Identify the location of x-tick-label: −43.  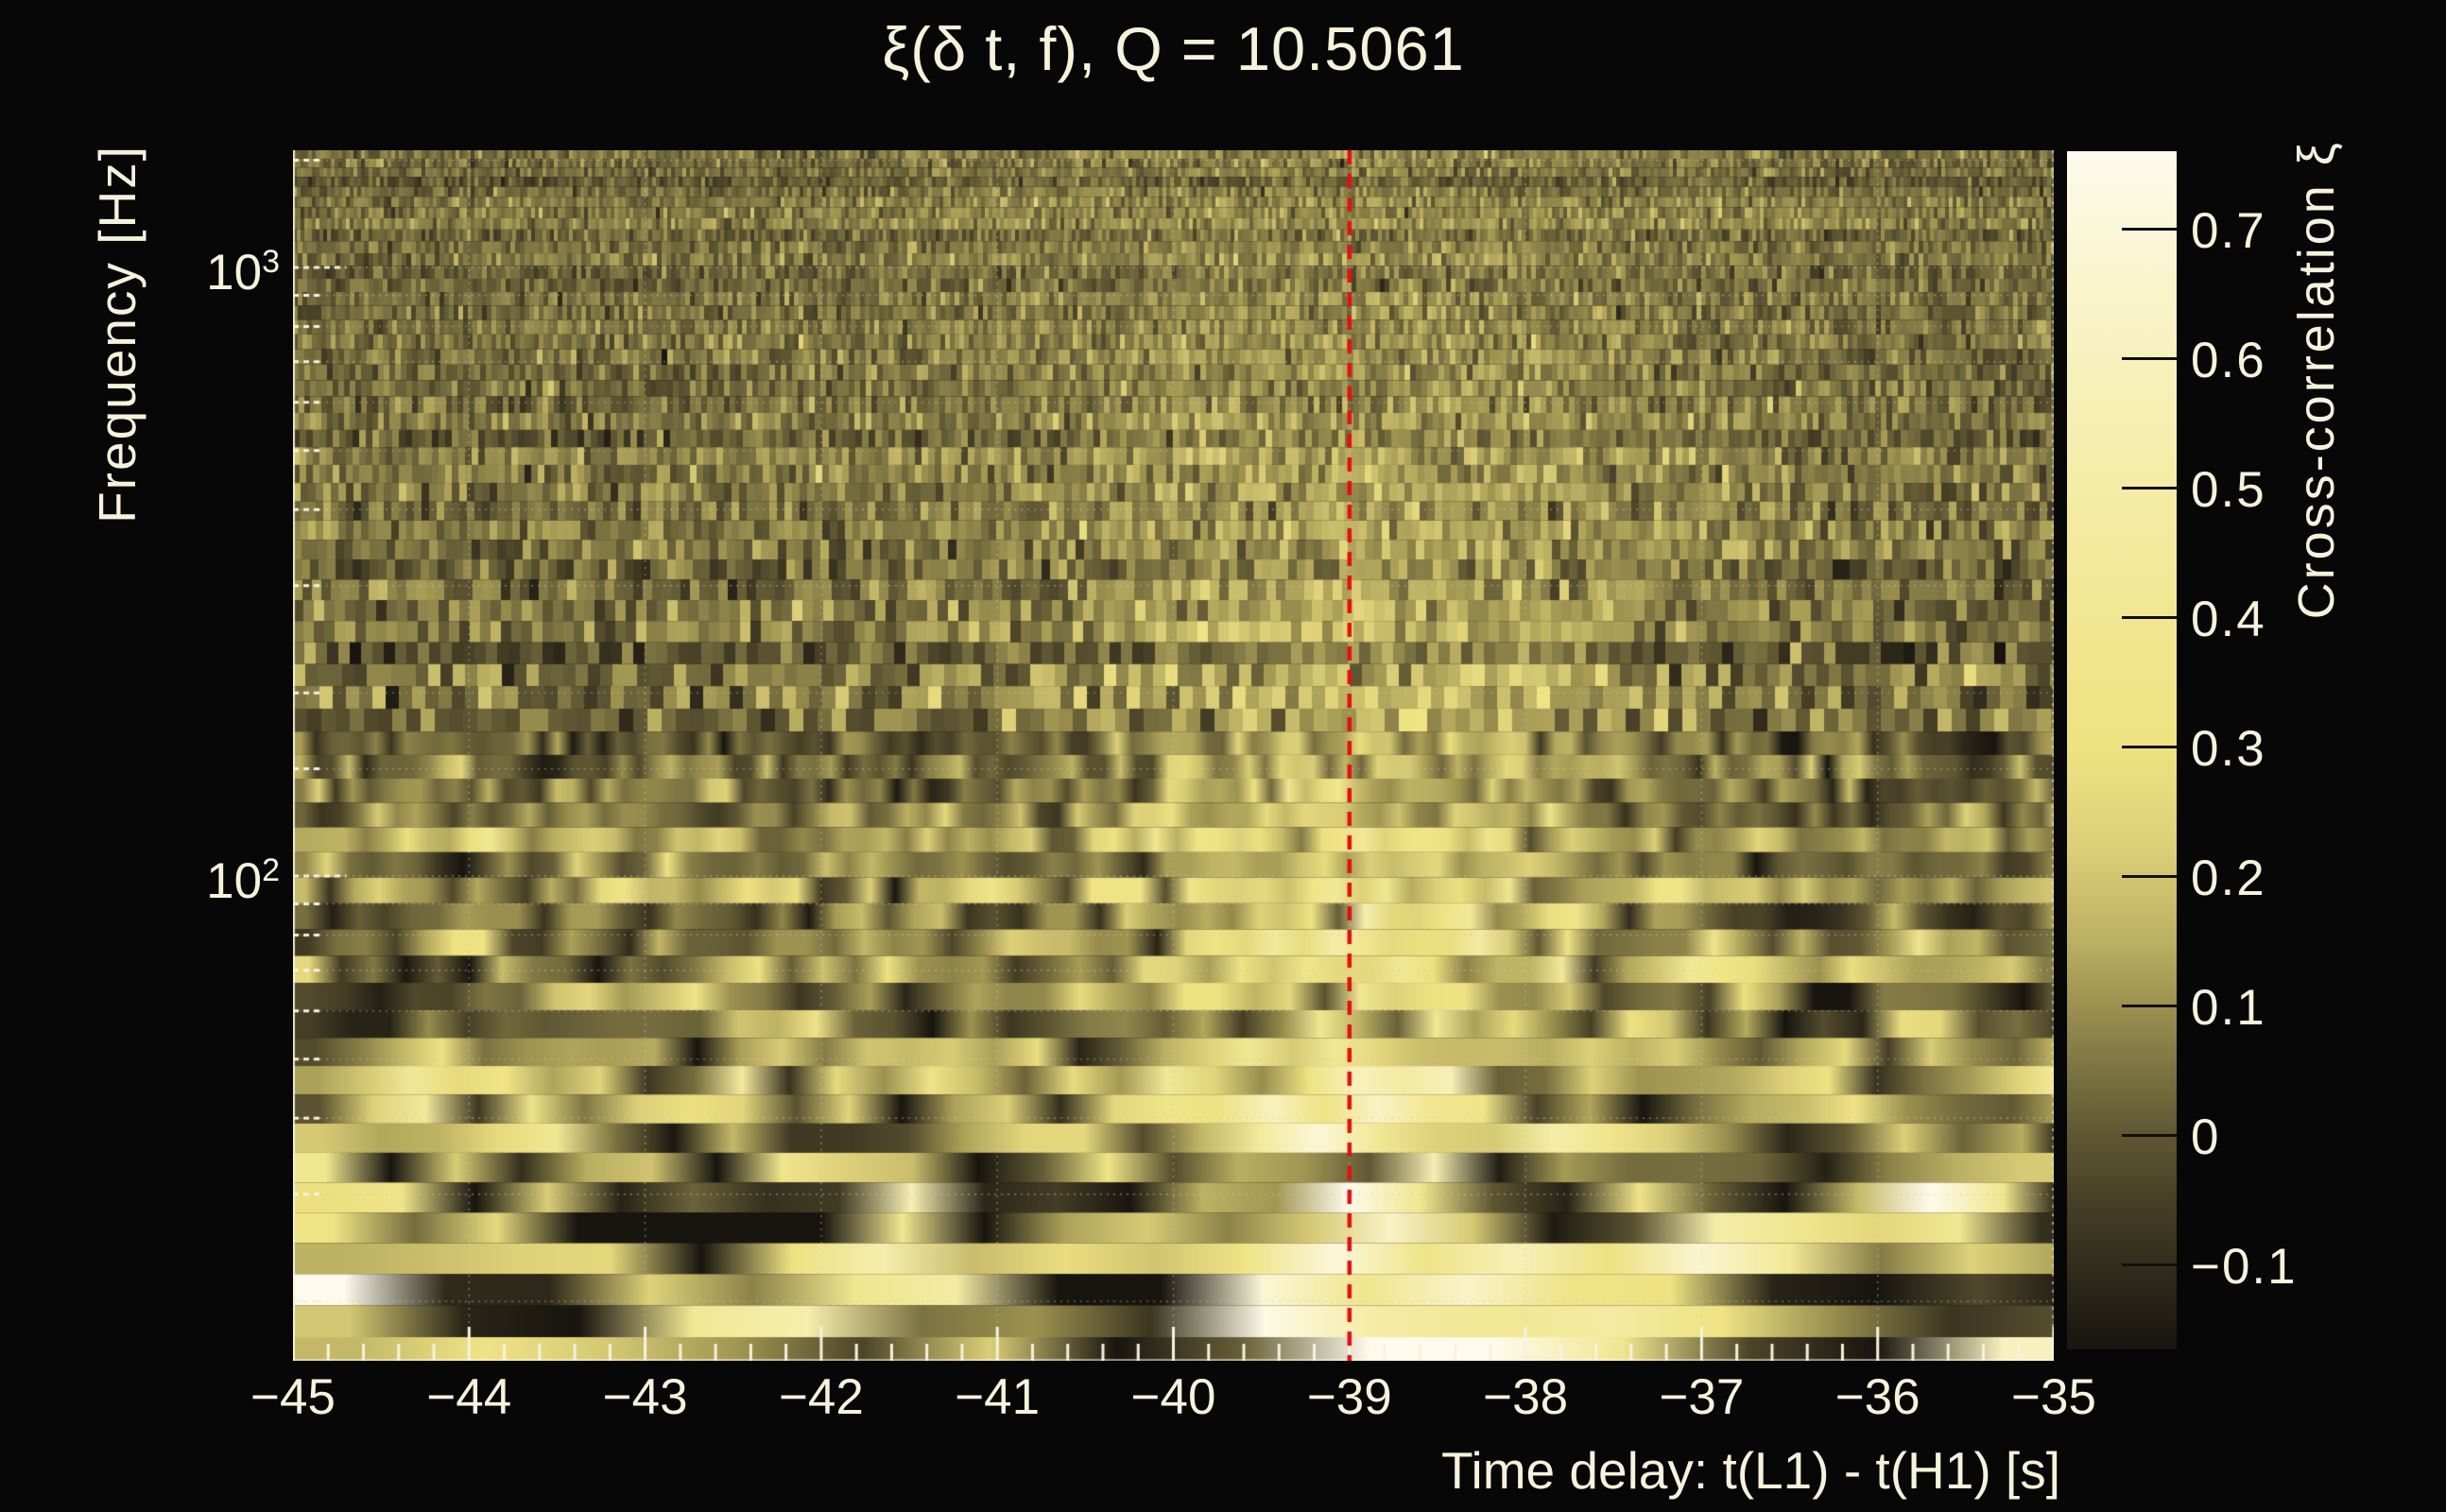
(645, 1397).